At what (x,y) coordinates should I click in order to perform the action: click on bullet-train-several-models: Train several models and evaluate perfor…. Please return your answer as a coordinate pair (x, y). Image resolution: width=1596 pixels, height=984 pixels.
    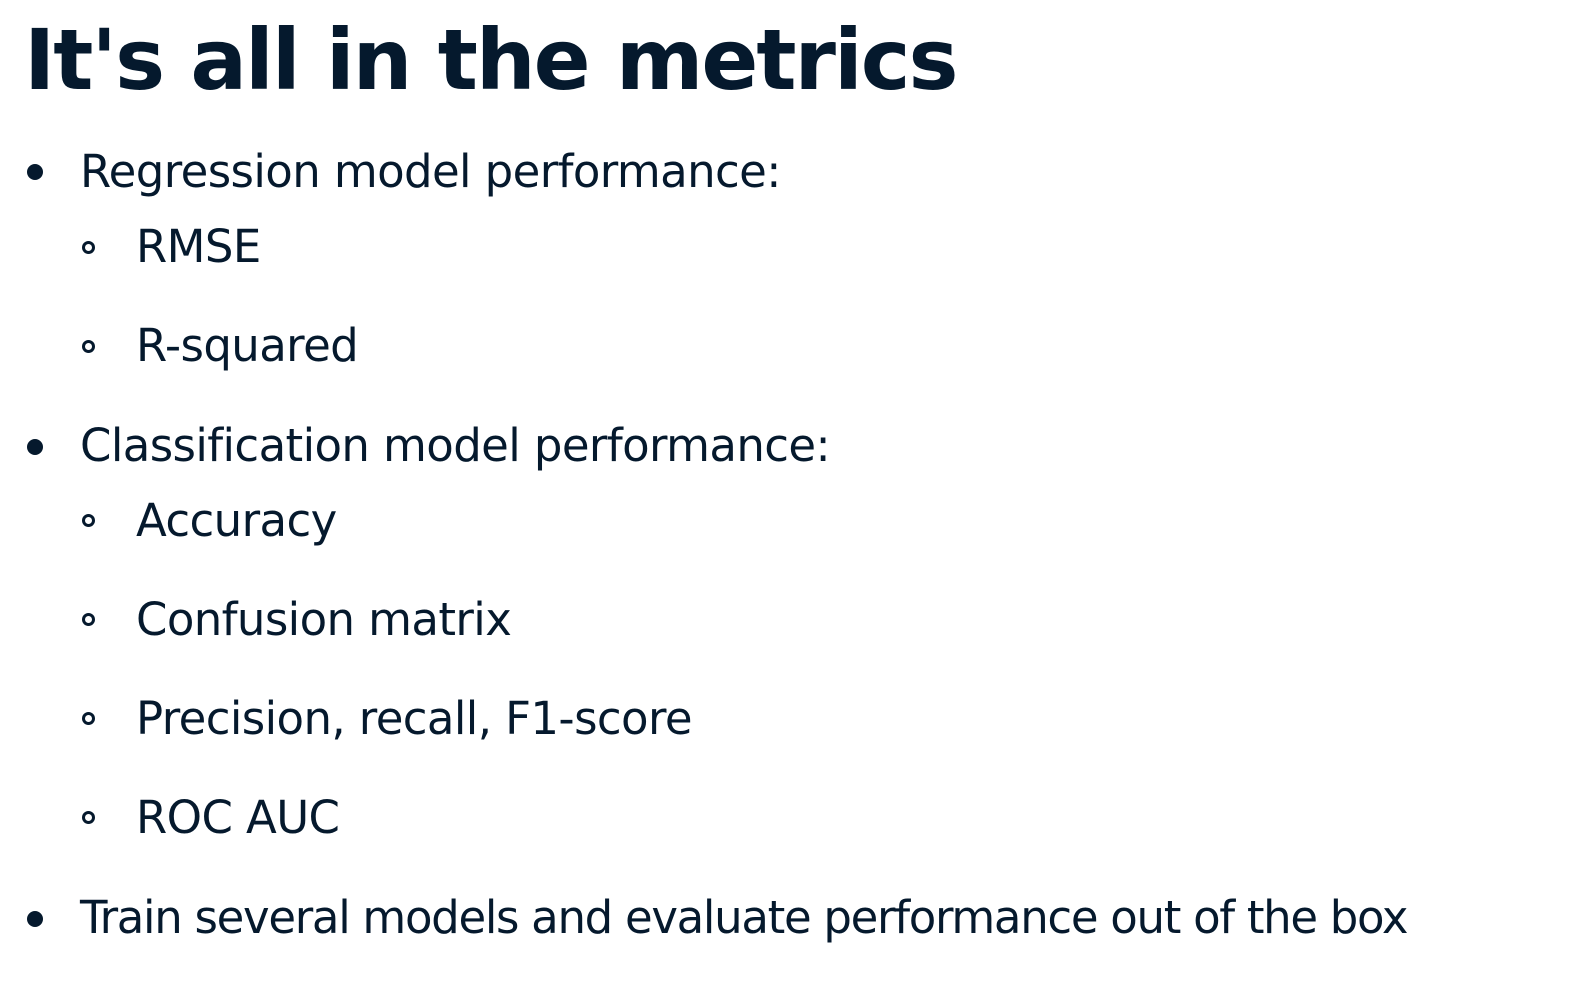
    Looking at the image, I should click on (744, 917).